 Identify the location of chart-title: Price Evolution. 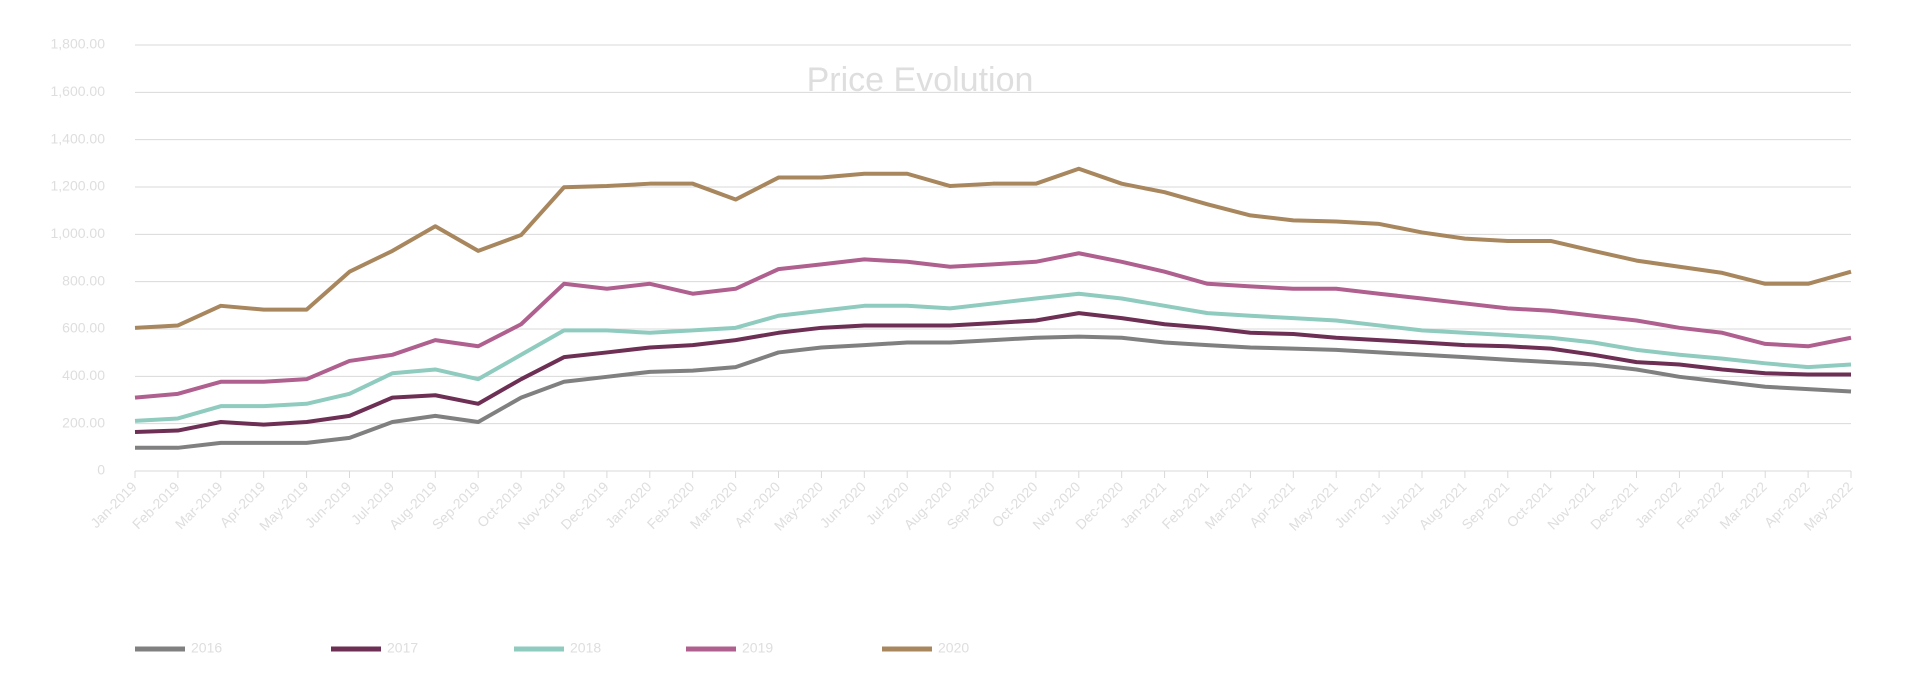
(920, 80).